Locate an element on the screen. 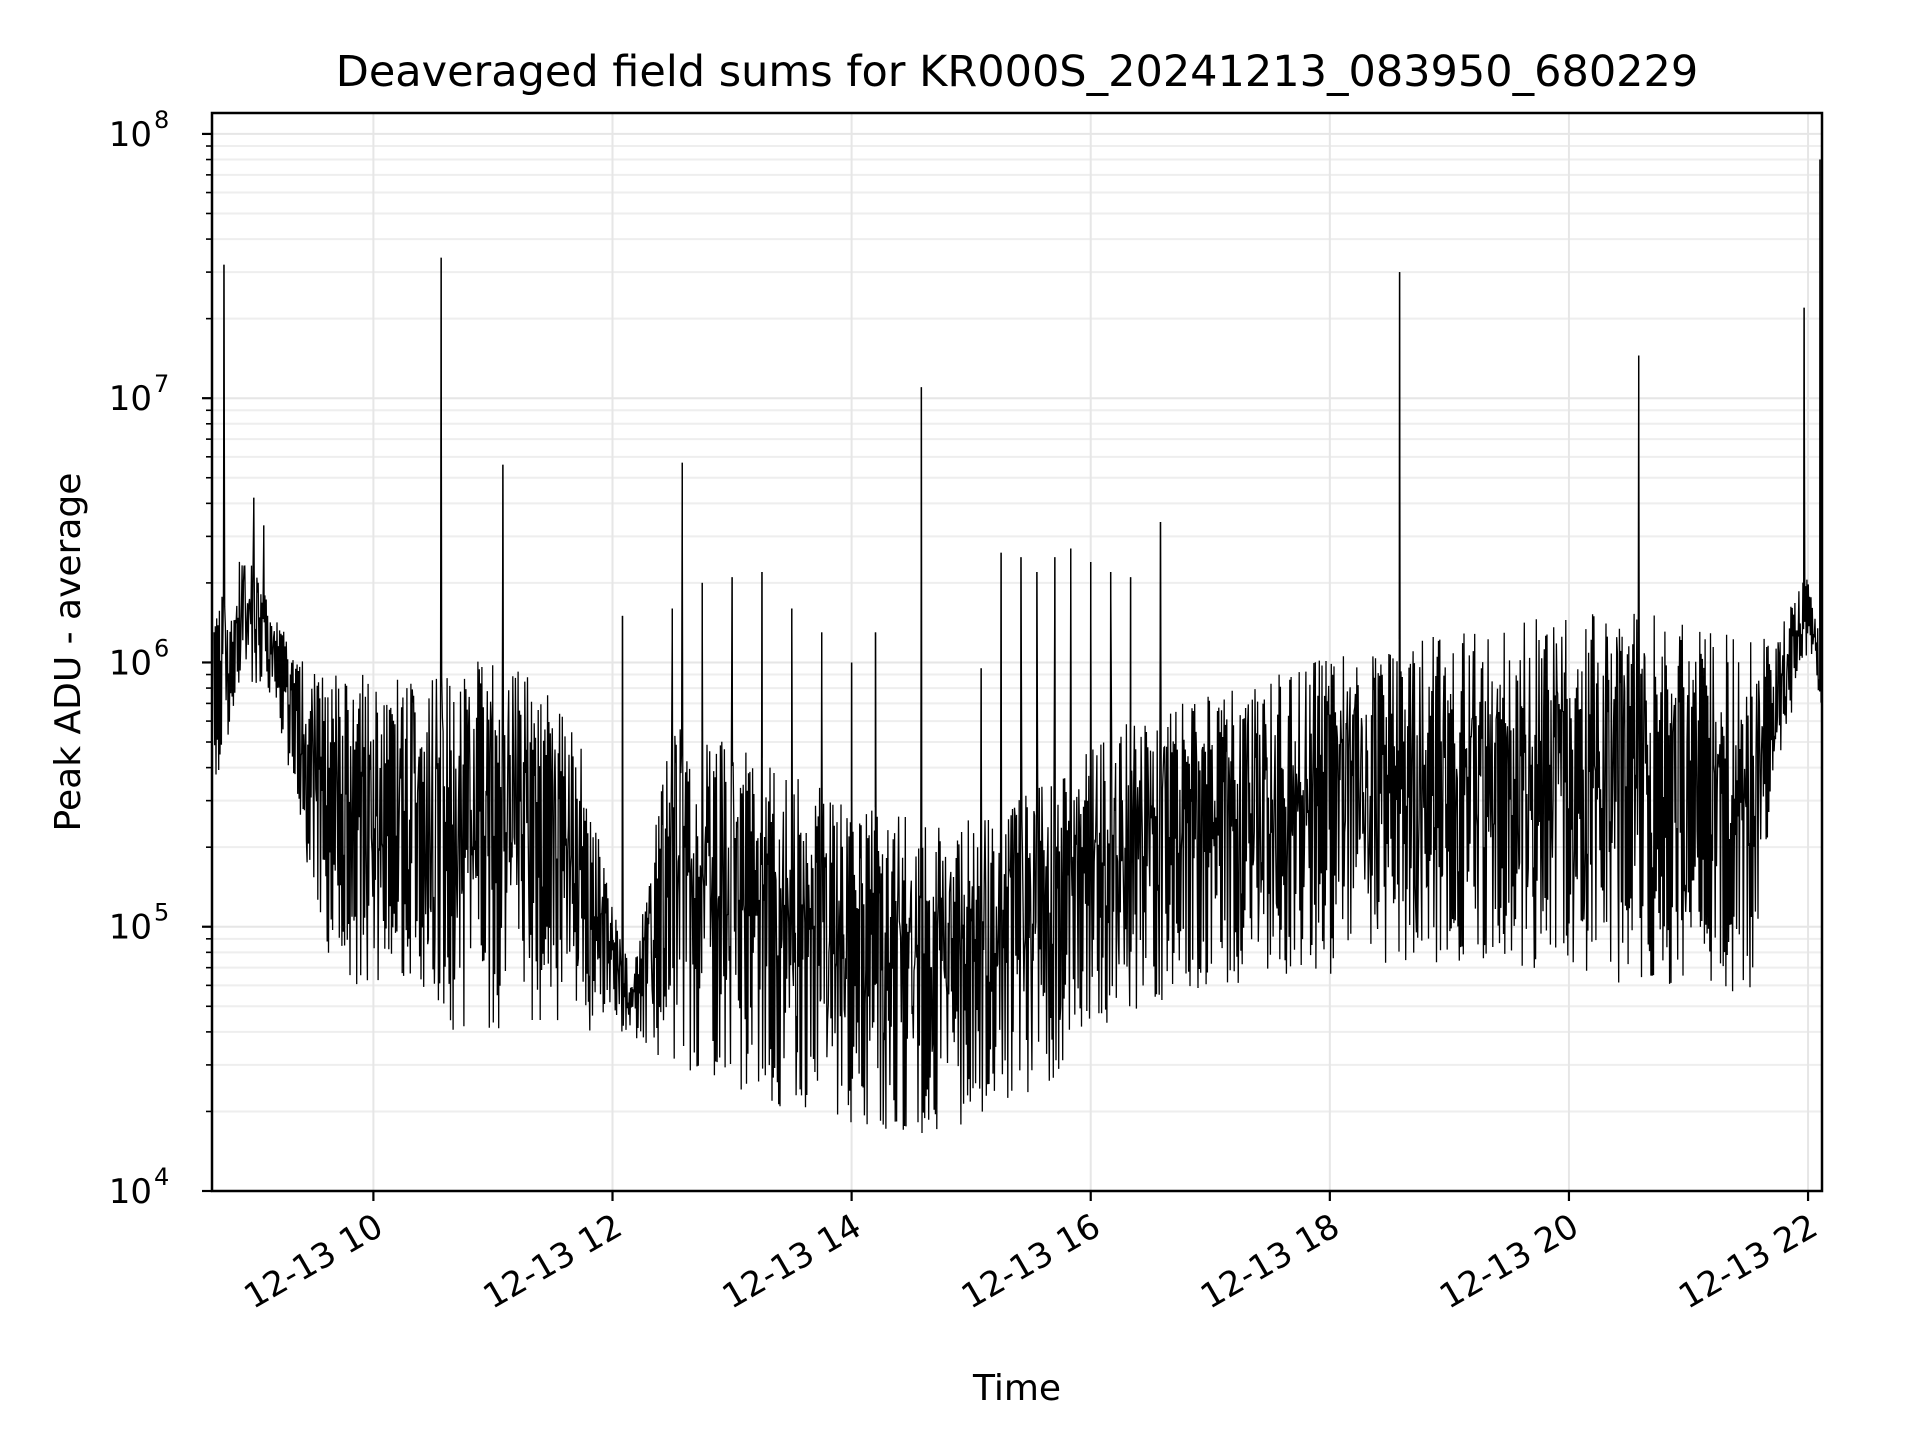 This screenshot has height=1440, width=1920. y-tick-label-exponent: 8 is located at coordinates (161, 120).